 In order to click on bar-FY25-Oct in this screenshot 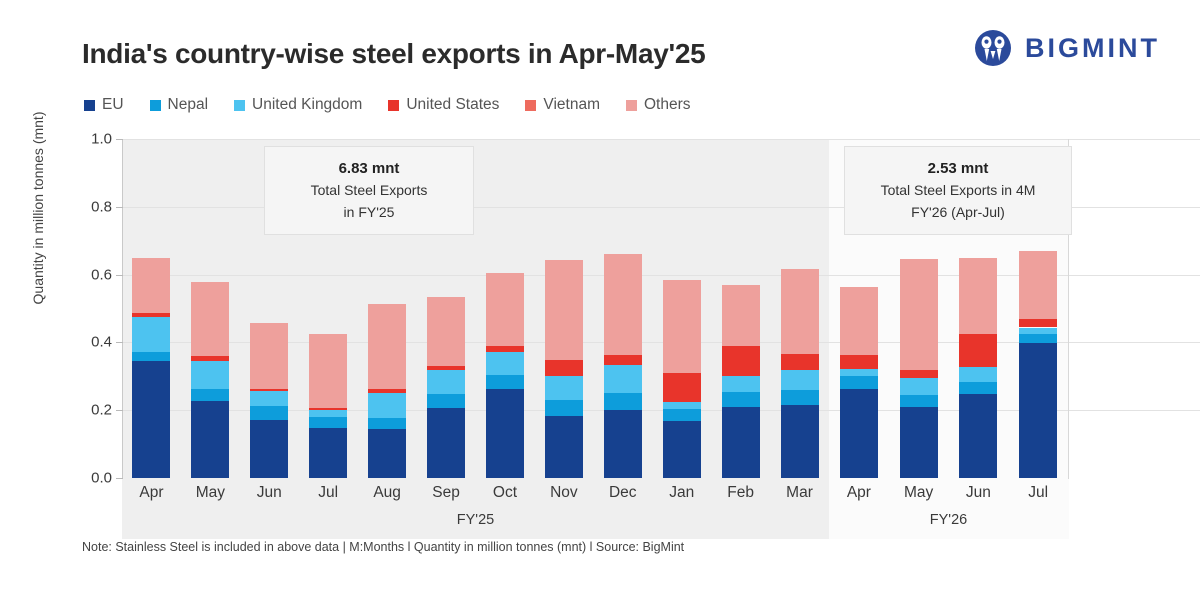, I will do `click(504, 308)`.